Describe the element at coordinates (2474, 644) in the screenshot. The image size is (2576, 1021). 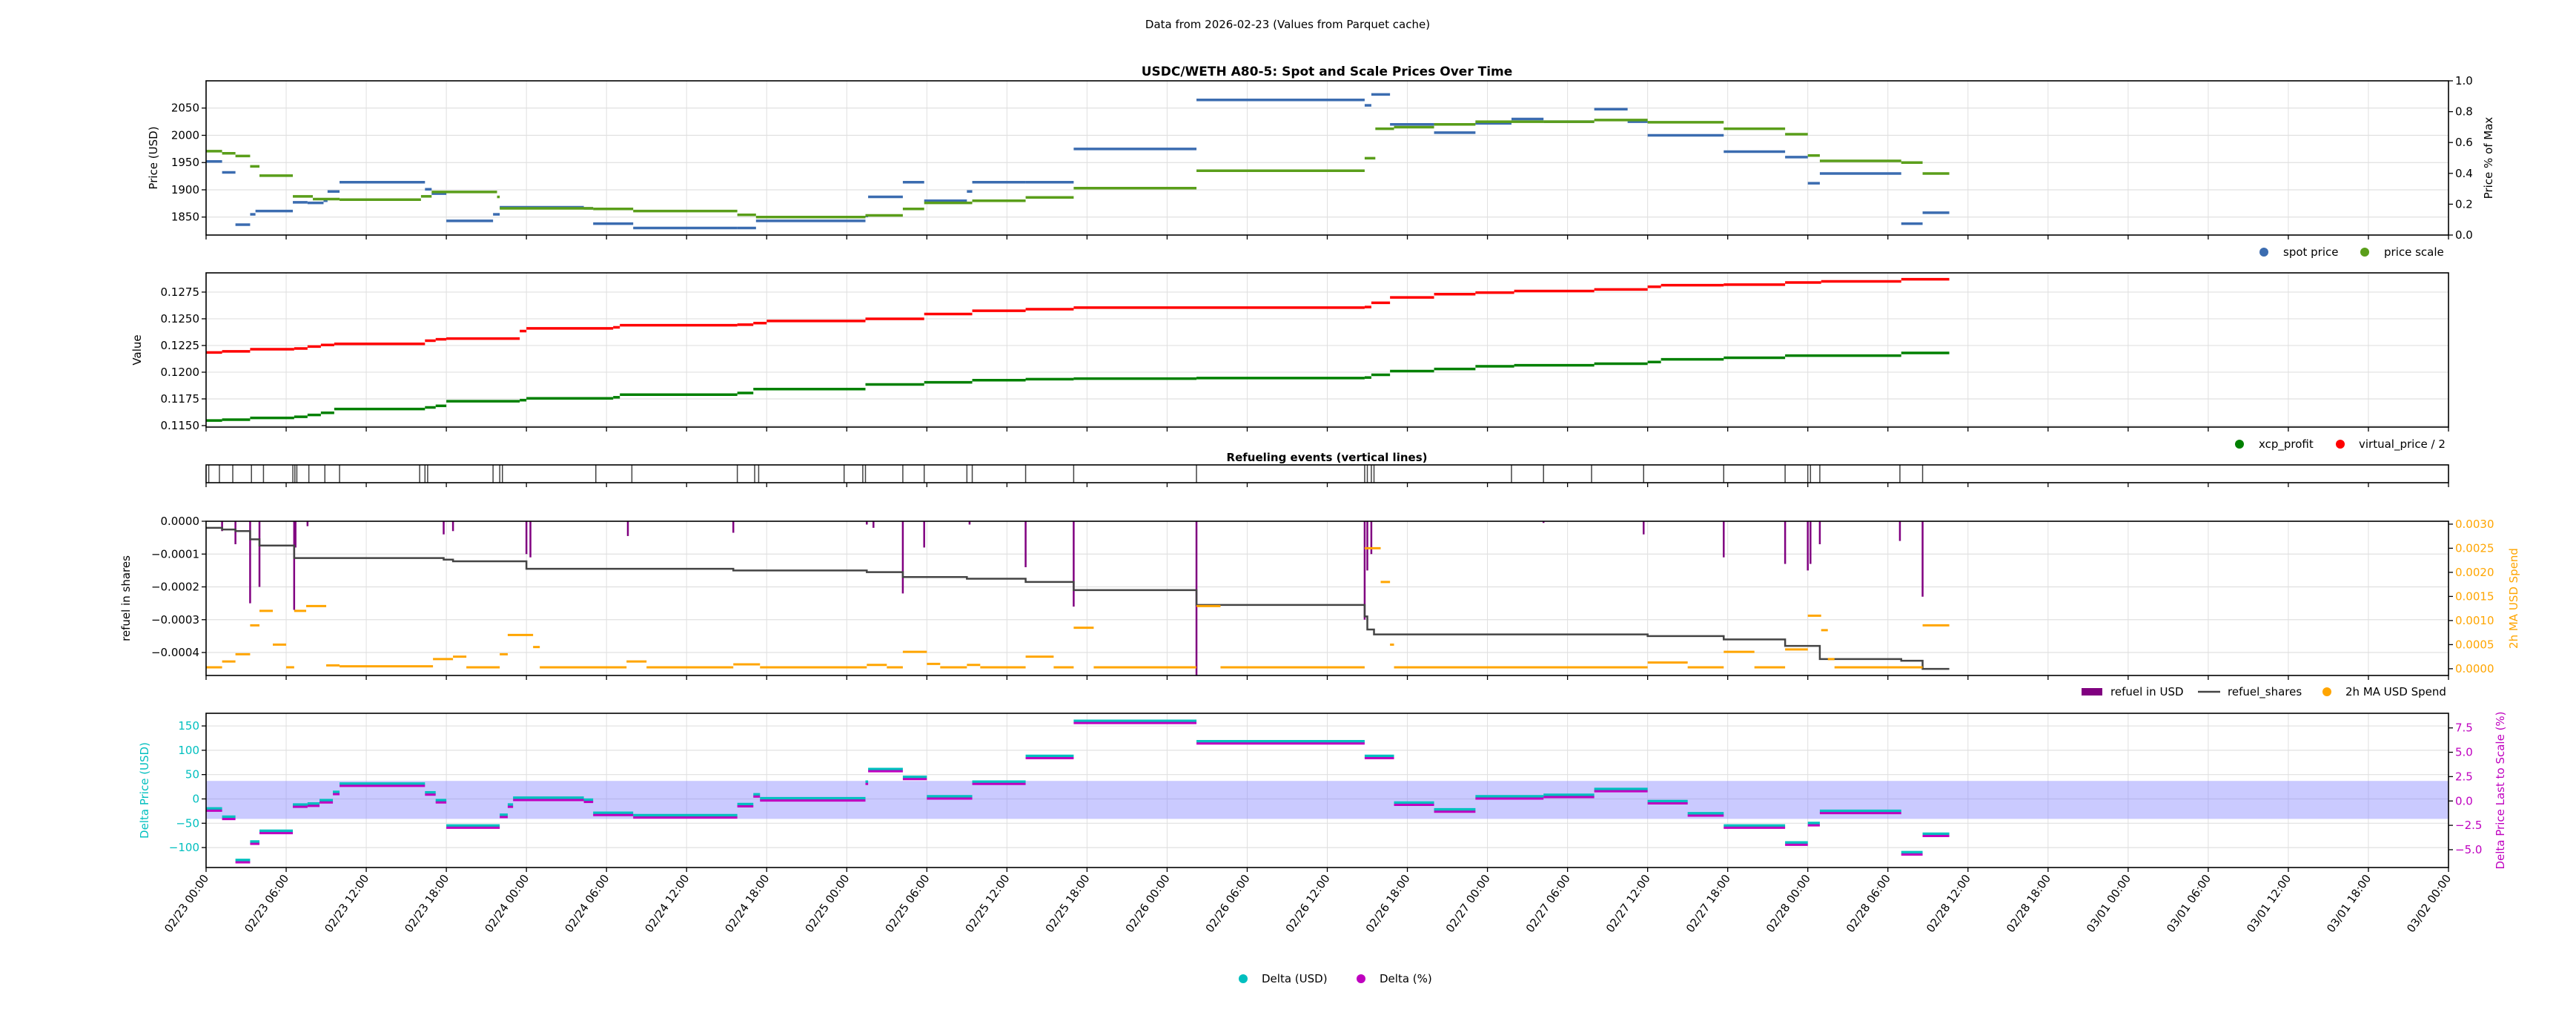
I see `y-right-tick-label: 0.0005` at that location.